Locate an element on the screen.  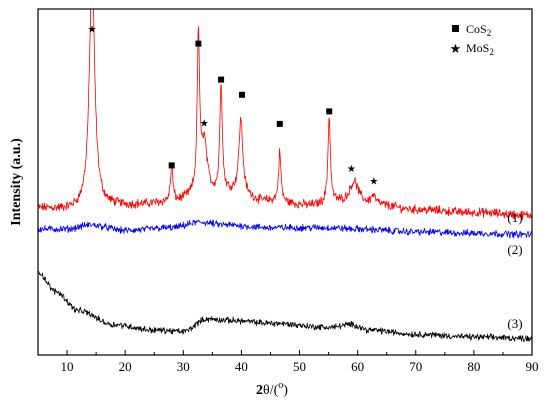
series-2-line is located at coordinates (285, 229).